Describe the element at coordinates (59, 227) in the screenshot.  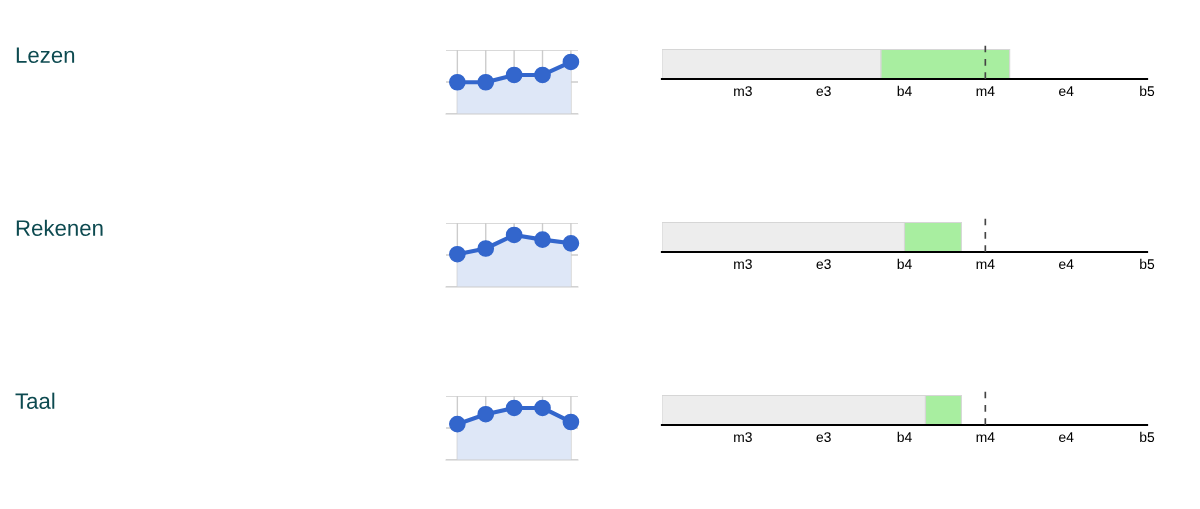
I see `text: Rekenen` at that location.